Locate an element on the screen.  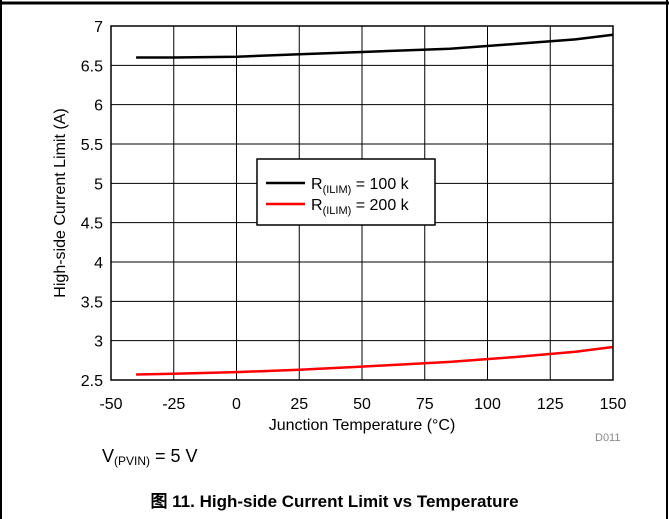
series-line-200k is located at coordinates (375, 360).